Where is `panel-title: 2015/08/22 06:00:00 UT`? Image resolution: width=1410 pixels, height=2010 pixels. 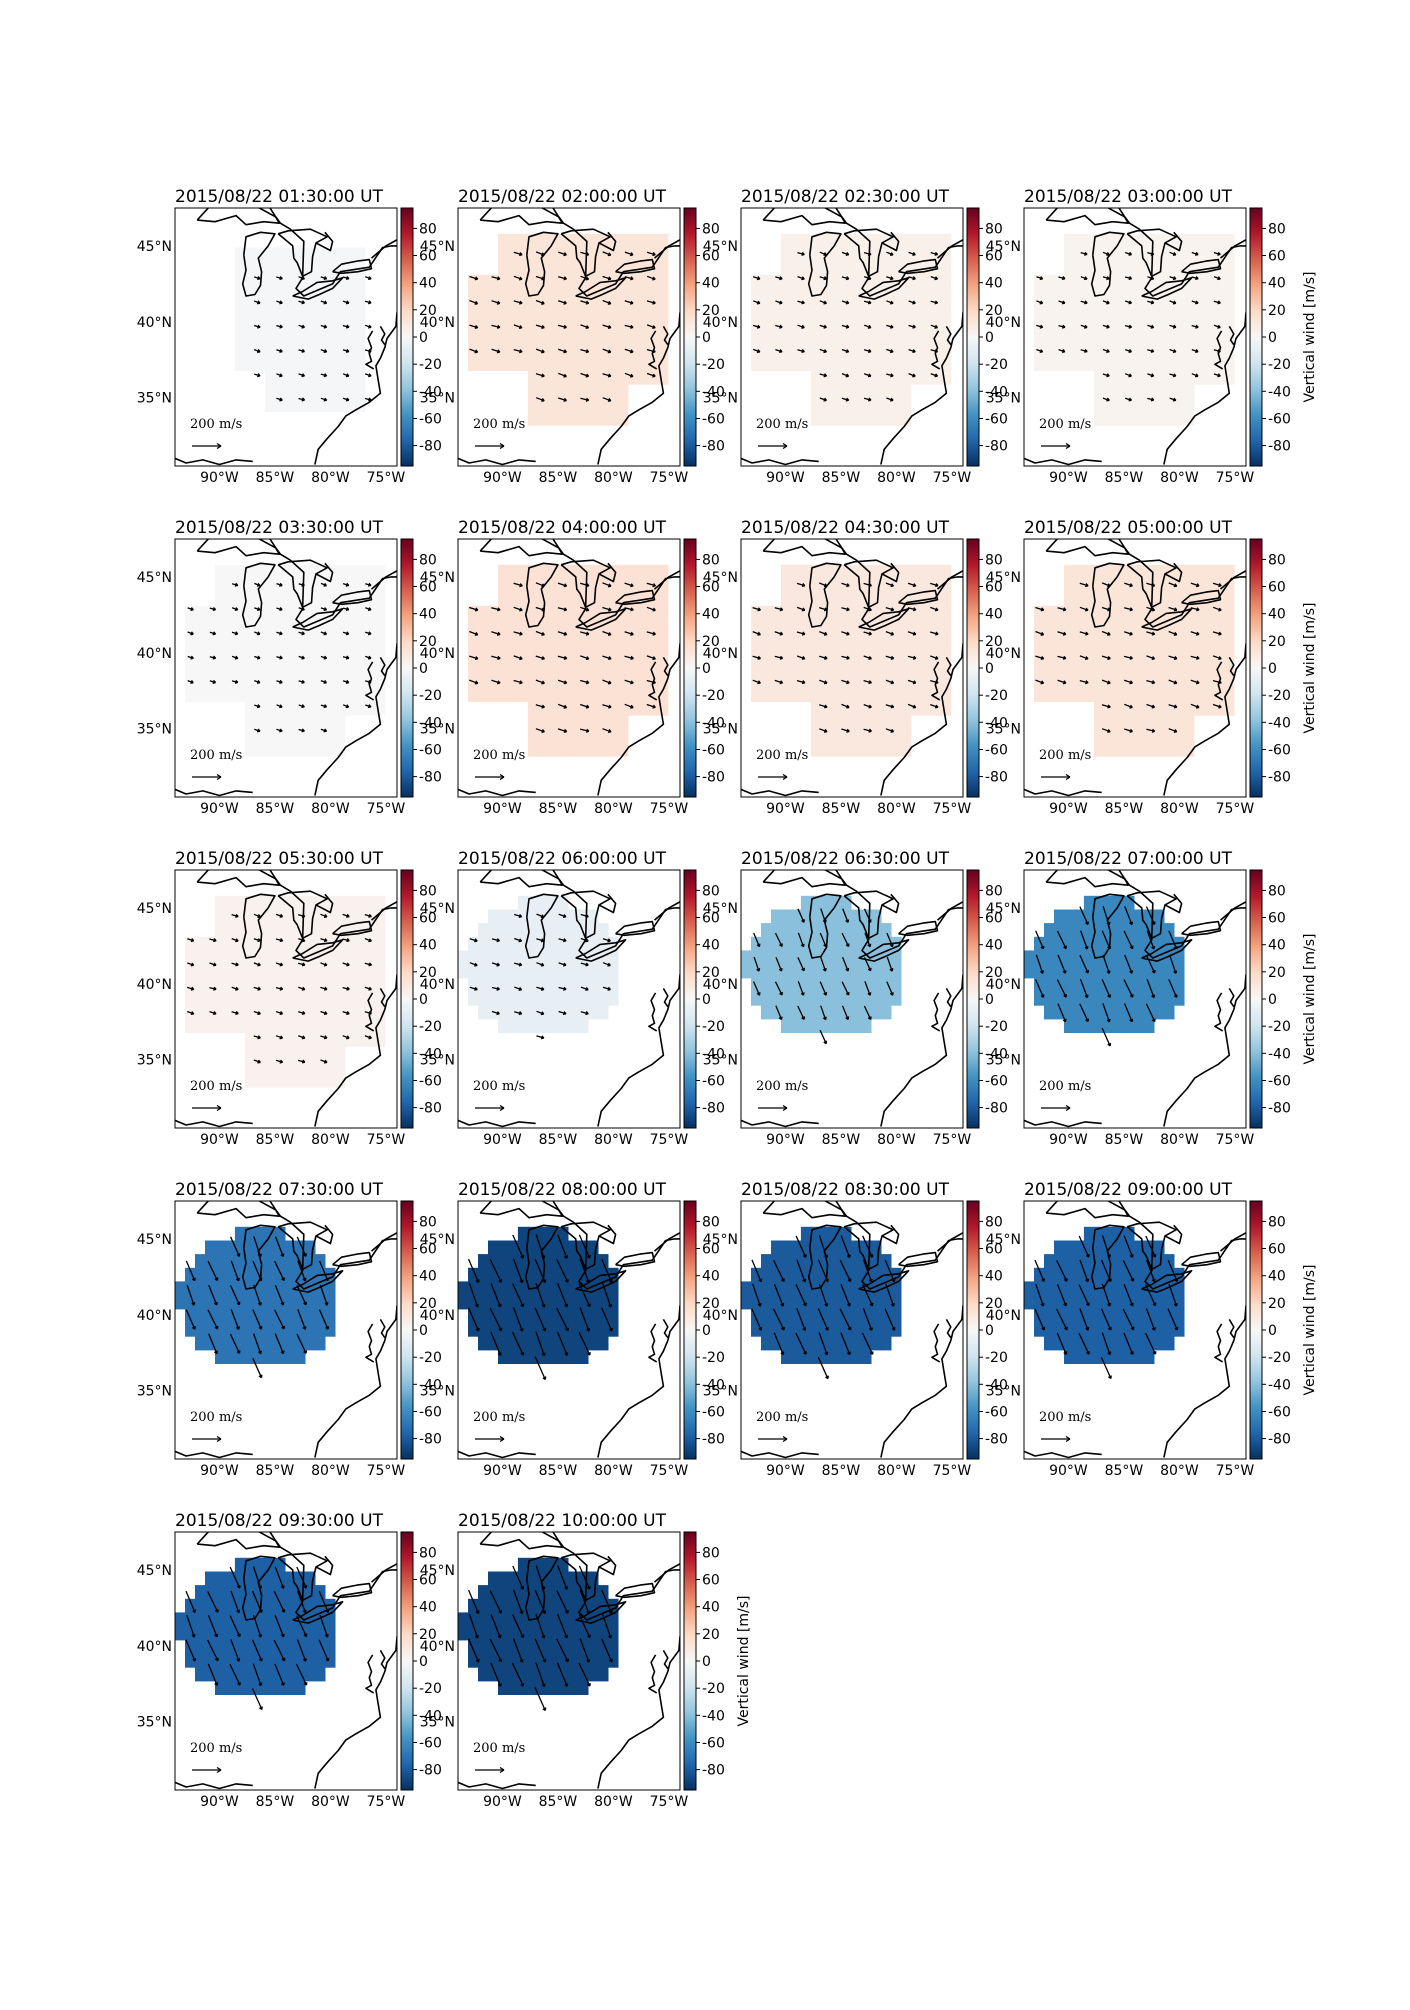 panel-title: 2015/08/22 06:00:00 UT is located at coordinates (562, 859).